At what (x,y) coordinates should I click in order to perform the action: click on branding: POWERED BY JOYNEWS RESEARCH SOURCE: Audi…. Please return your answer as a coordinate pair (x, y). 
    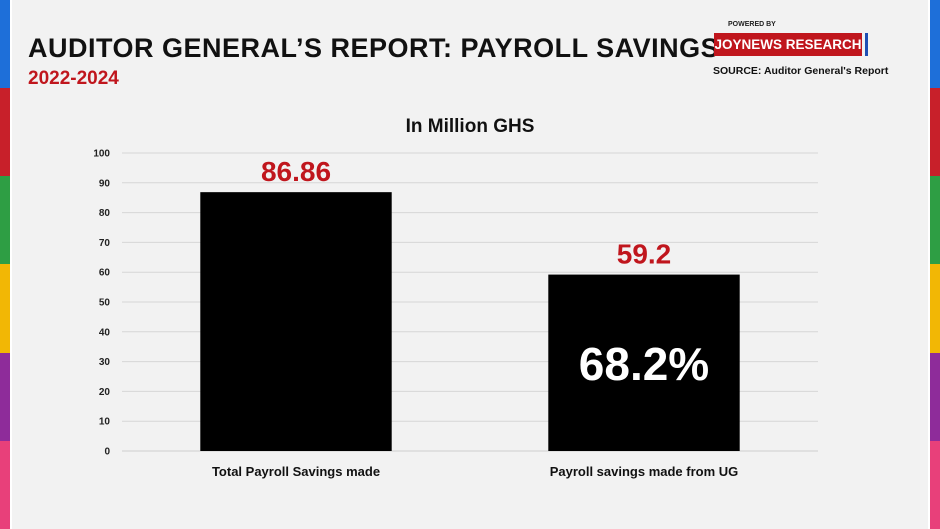
    Looking at the image, I should click on (804, 51).